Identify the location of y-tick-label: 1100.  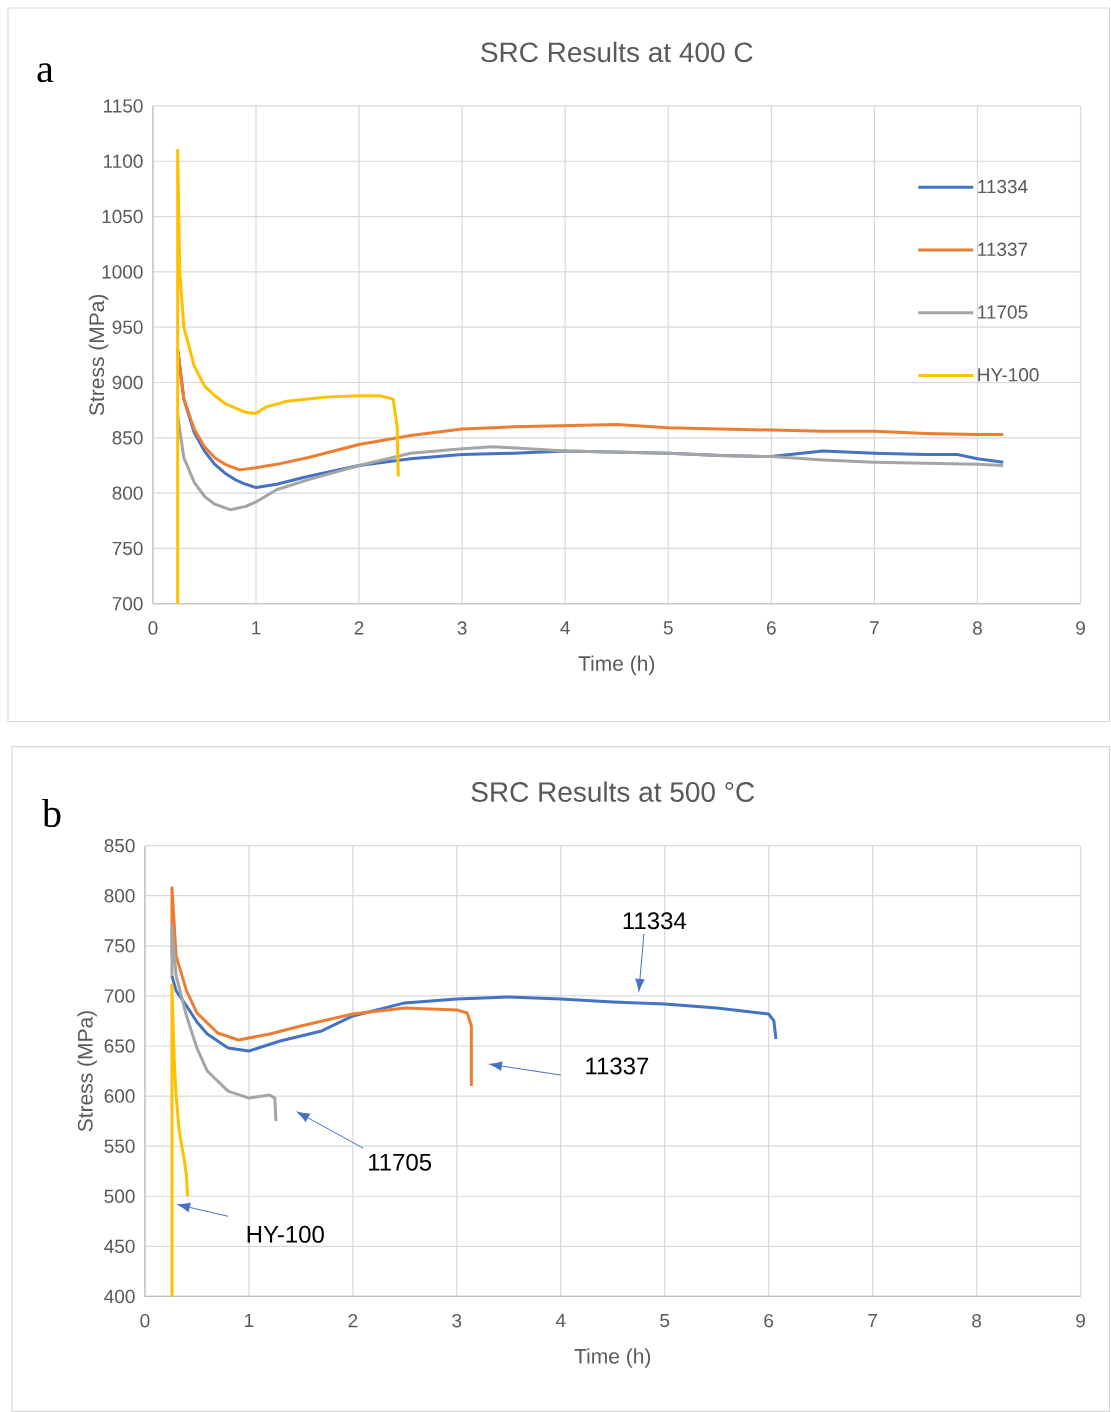
(123, 161).